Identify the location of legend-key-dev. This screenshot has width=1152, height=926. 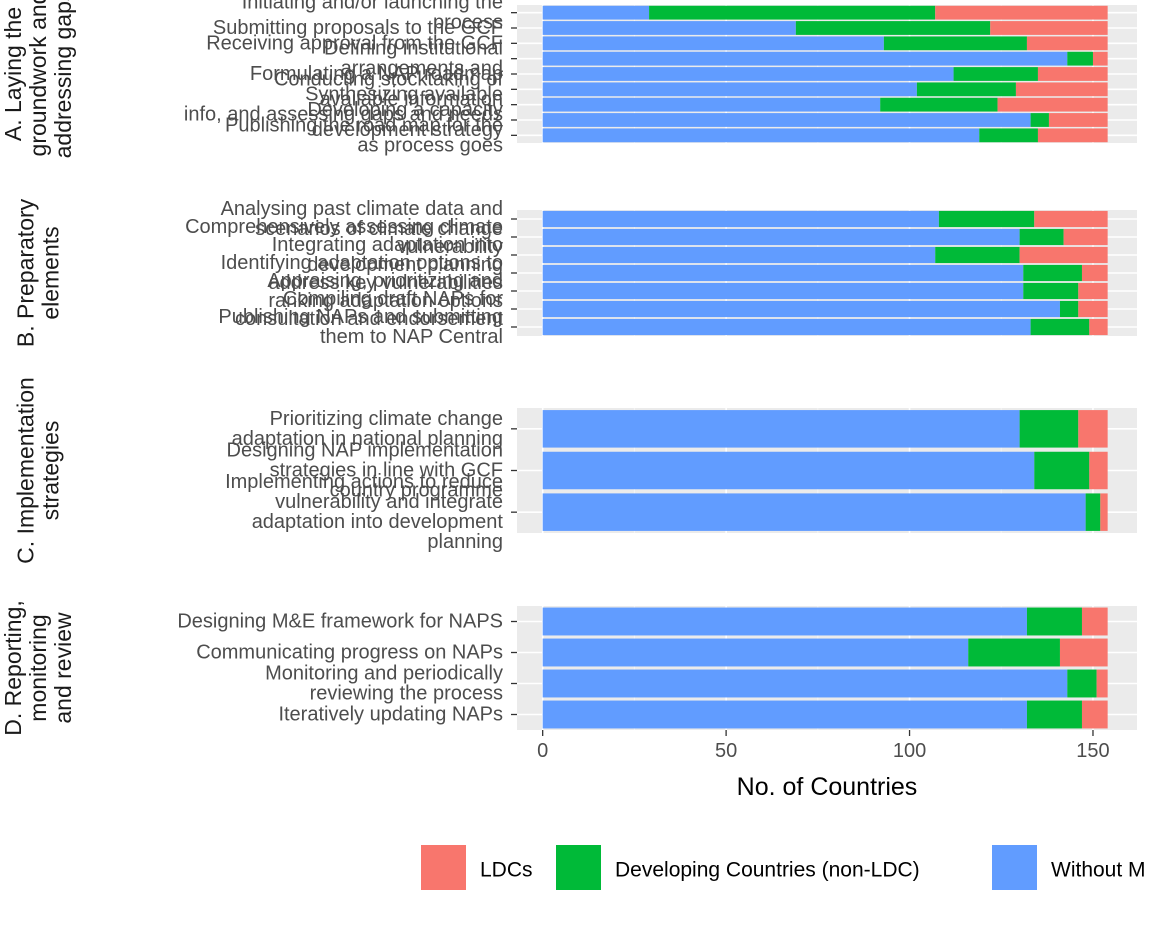
(578, 867).